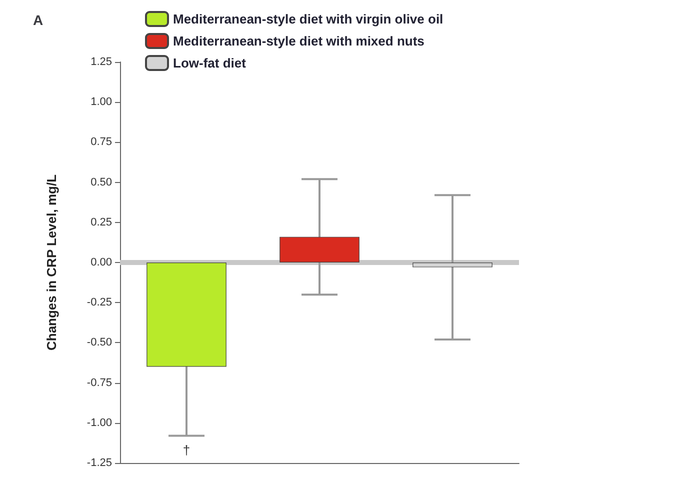 The height and width of the screenshot is (501, 689). I want to click on legend-label: Mediterranean-style diet with mixed nuts, so click(298, 41).